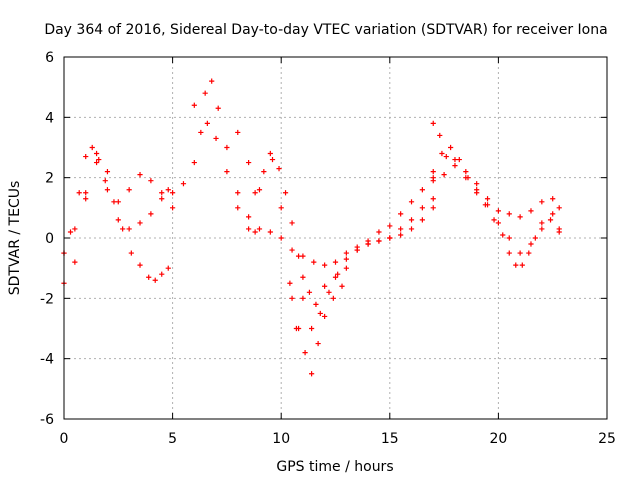 Image resolution: width=640 pixels, height=480 pixels. What do you see at coordinates (47, 299) in the screenshot?
I see `y-tick-label: -2` at bounding box center [47, 299].